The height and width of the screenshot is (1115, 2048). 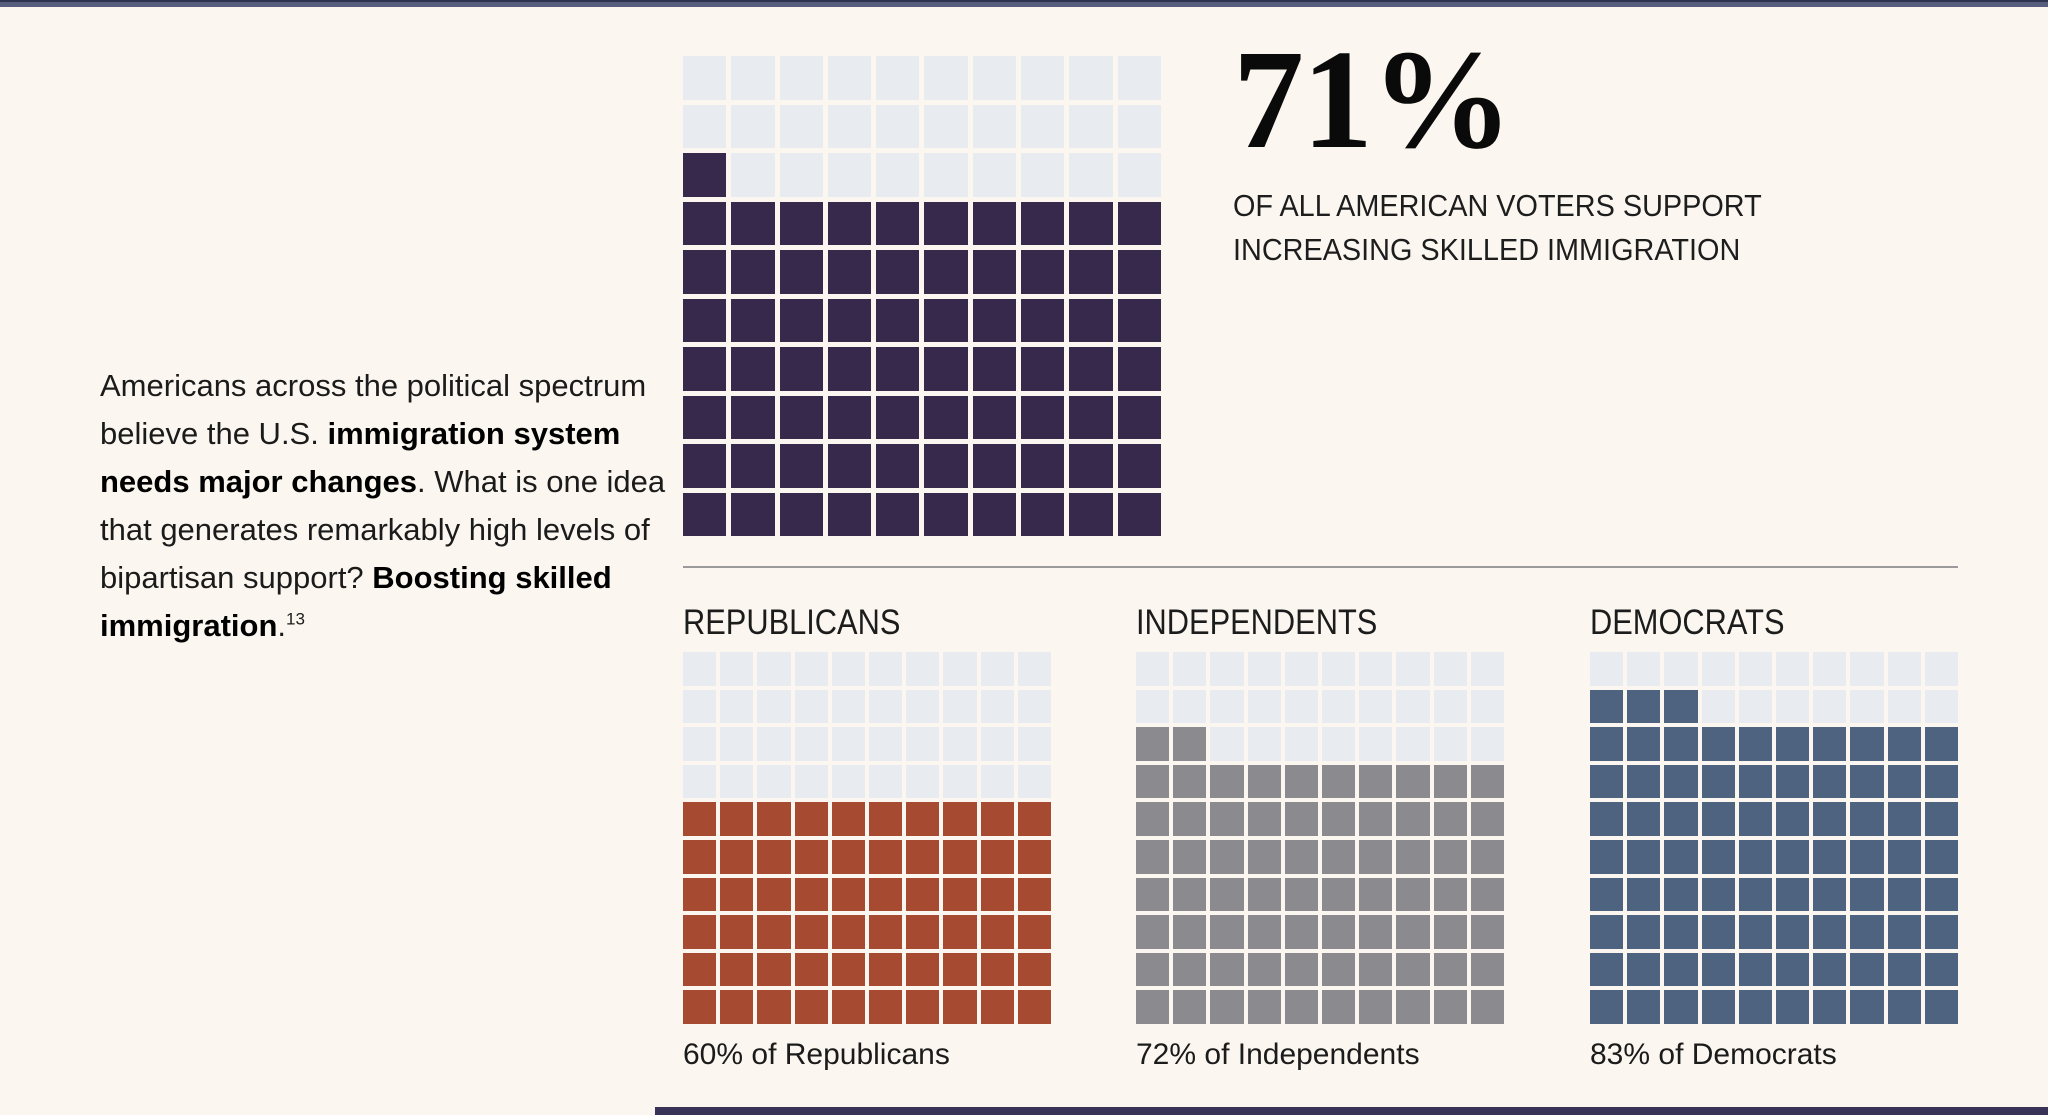 I want to click on republicans-caption: 60% of Republicans, so click(x=816, y=1054).